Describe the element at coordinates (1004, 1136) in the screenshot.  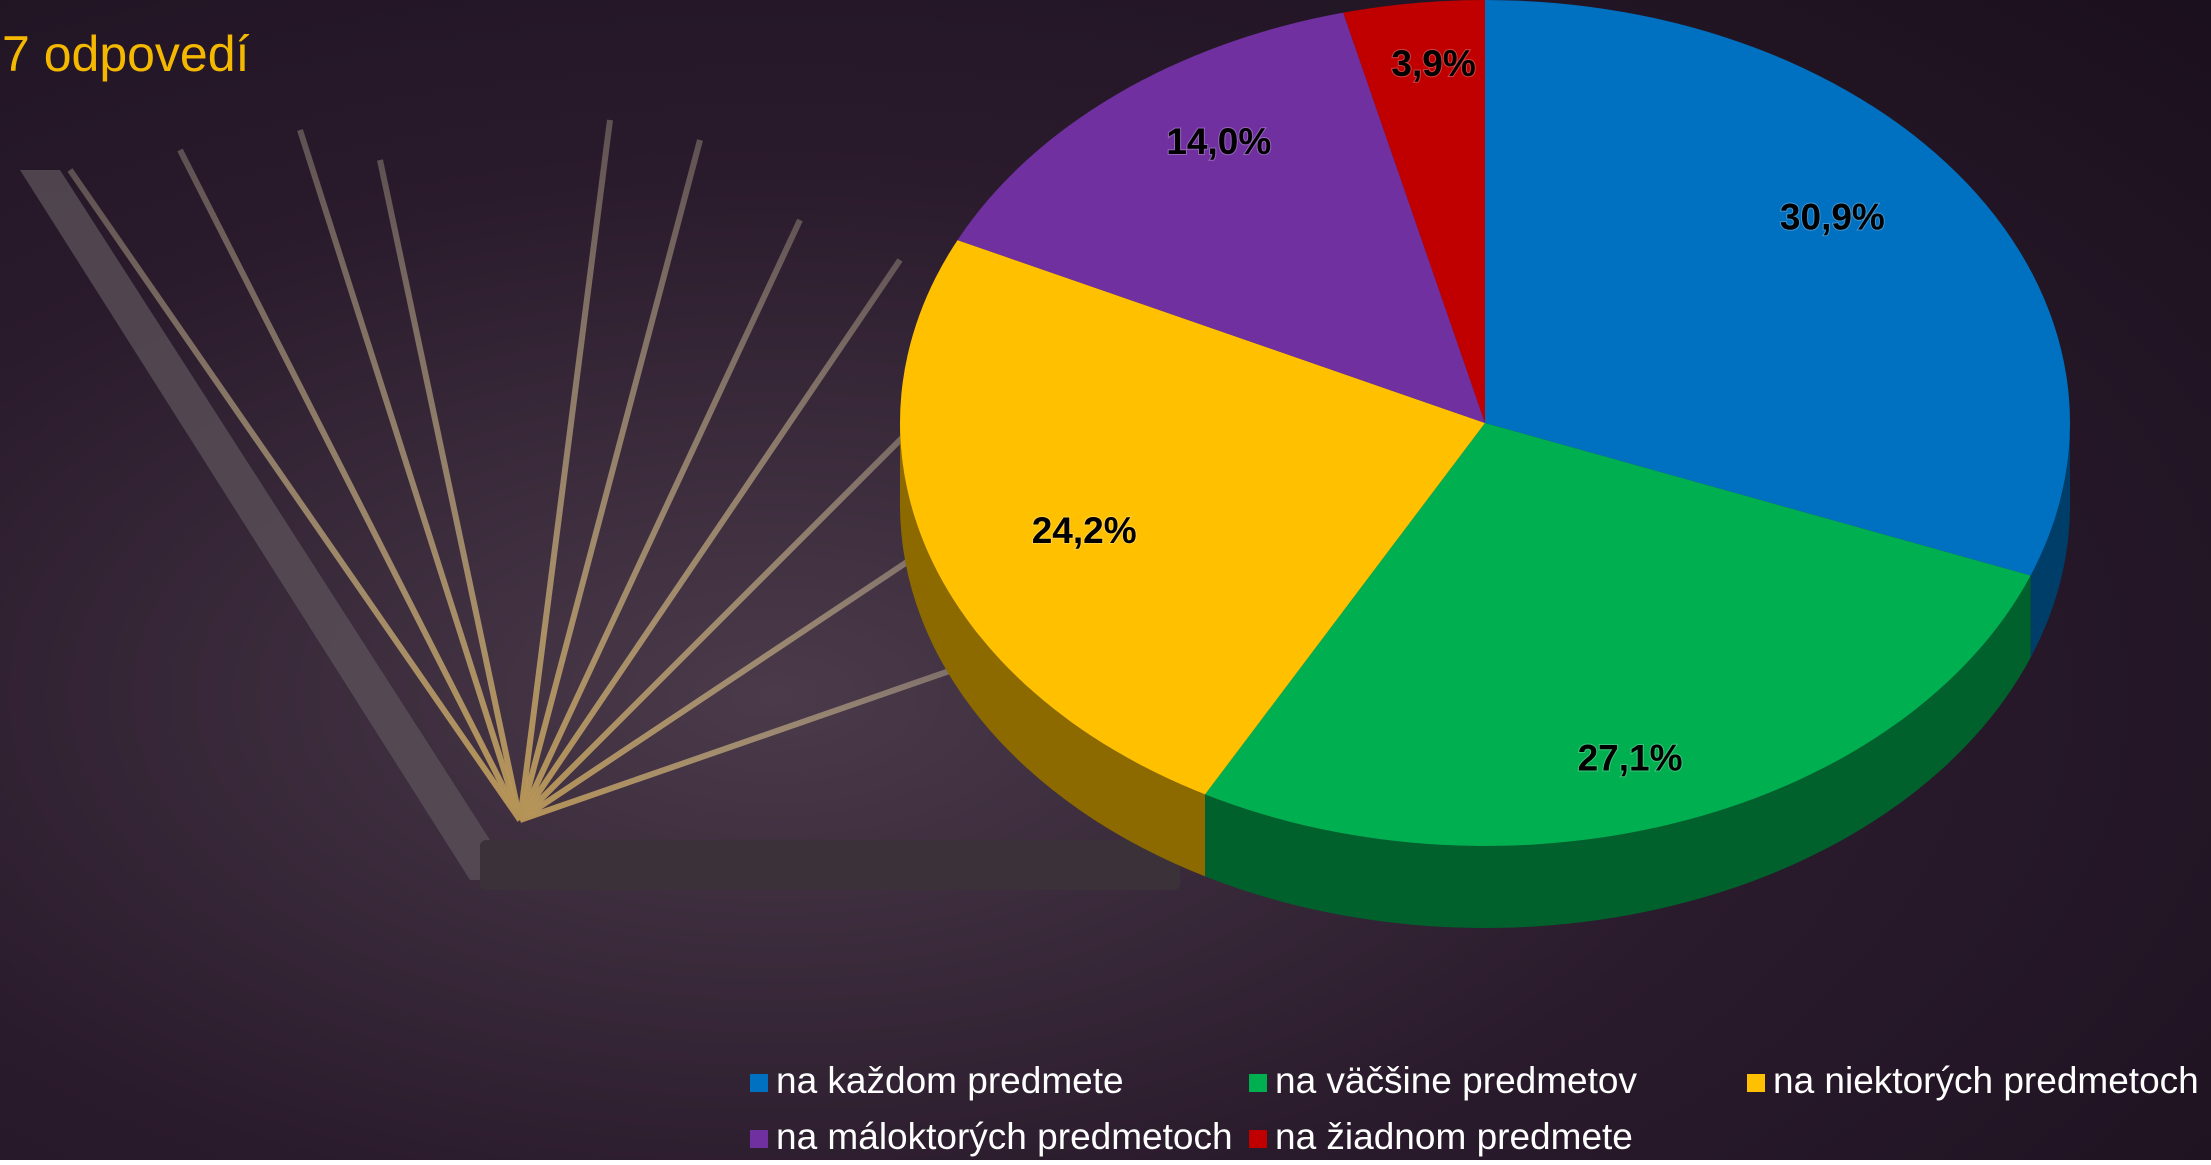
I see `legend-label: na máloktorých predmetoch` at that location.